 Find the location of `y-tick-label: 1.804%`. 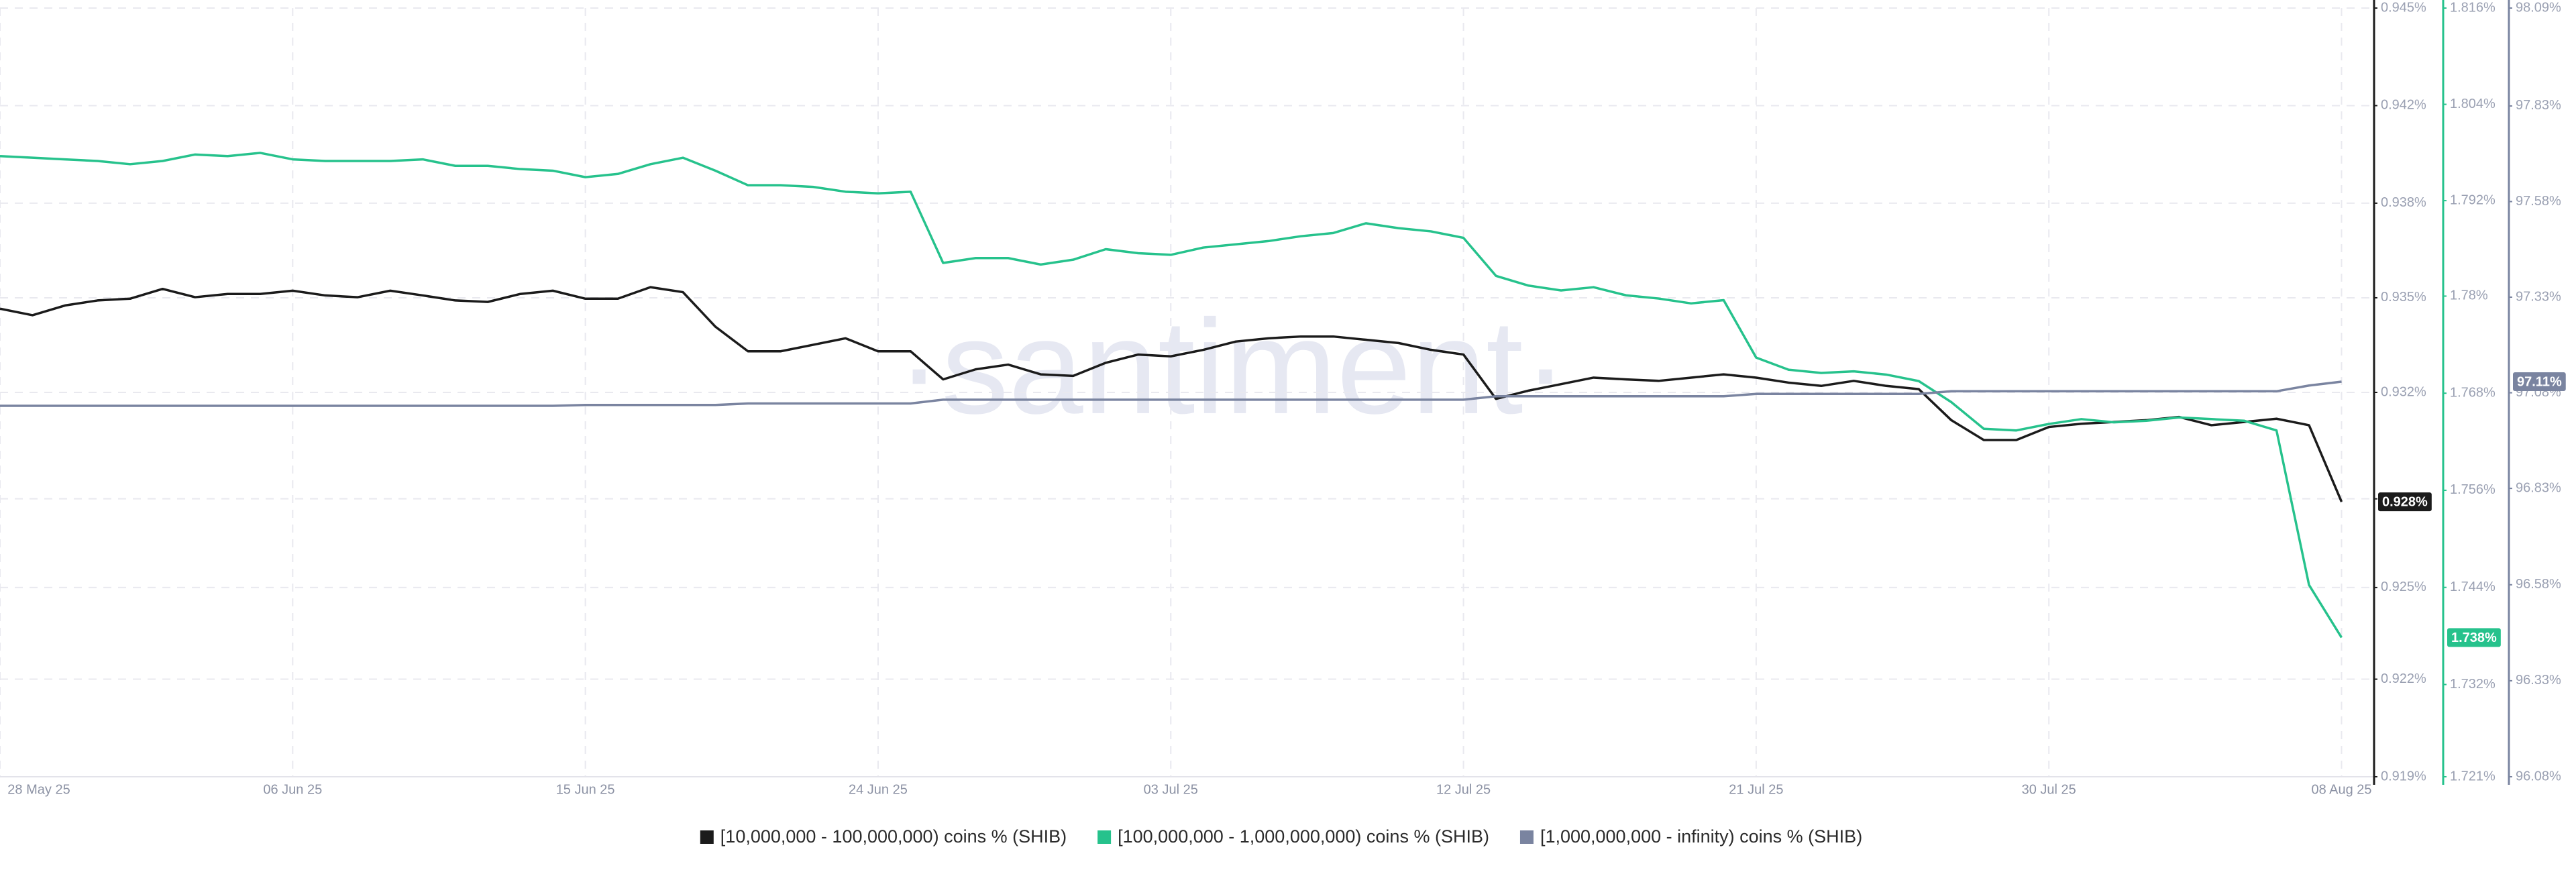

y-tick-label: 1.804% is located at coordinates (2473, 104).